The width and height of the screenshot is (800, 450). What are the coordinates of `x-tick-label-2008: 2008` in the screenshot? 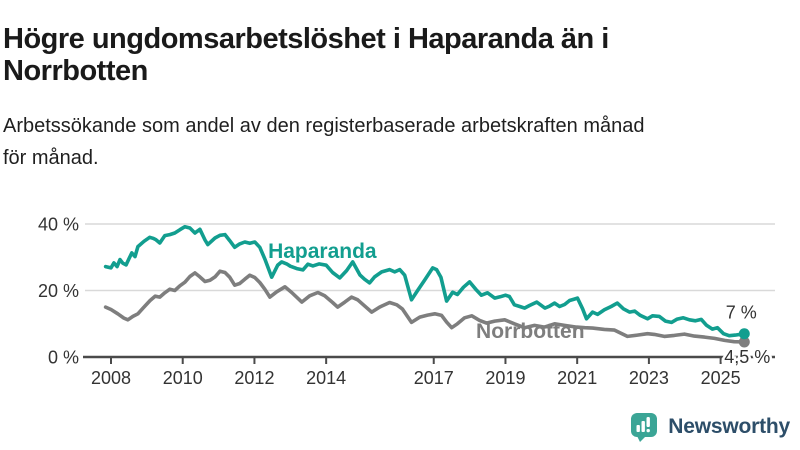 It's located at (111, 378).